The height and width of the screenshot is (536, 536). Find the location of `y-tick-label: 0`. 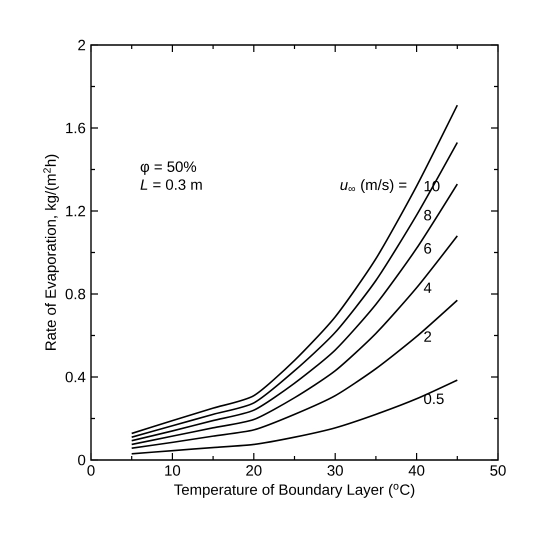

y-tick-label: 0 is located at coordinates (82, 460).